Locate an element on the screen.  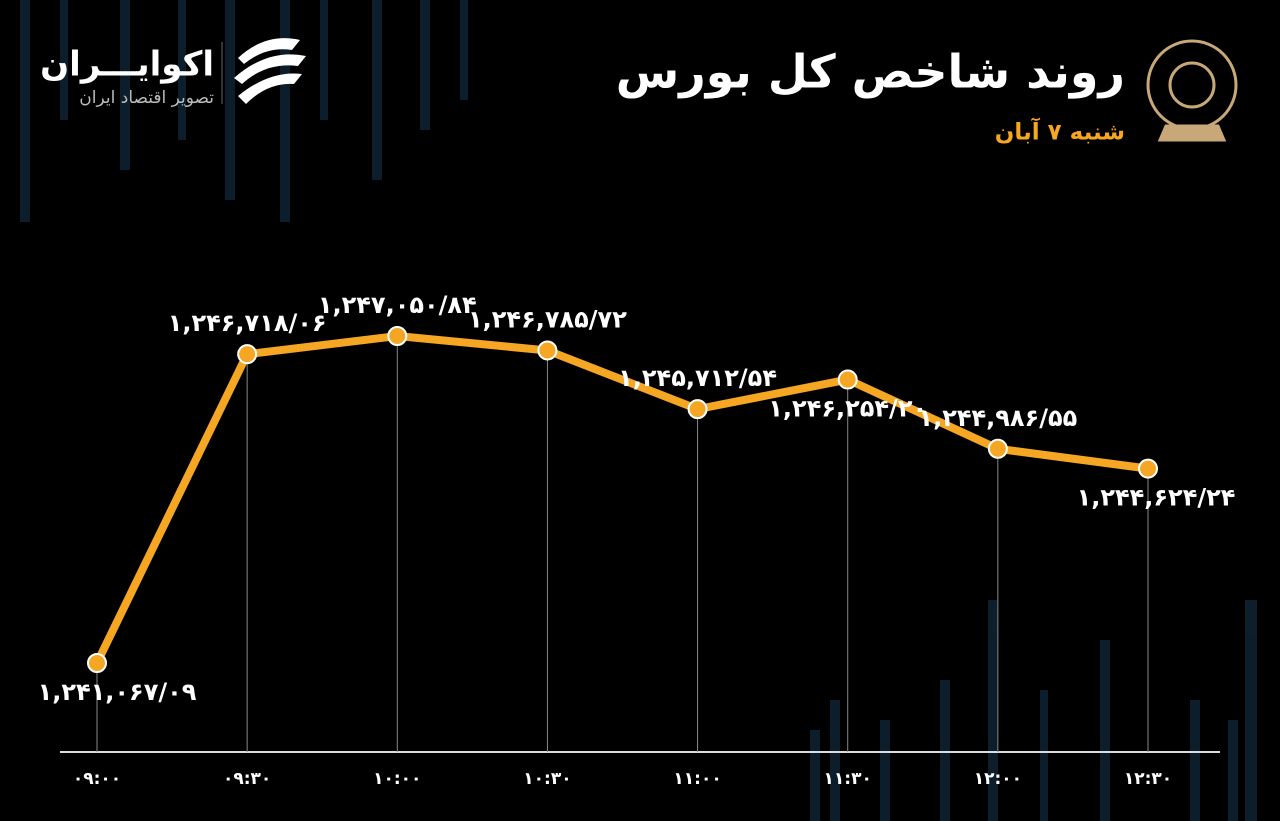
exchange-emblem is located at coordinates (1192, 90).